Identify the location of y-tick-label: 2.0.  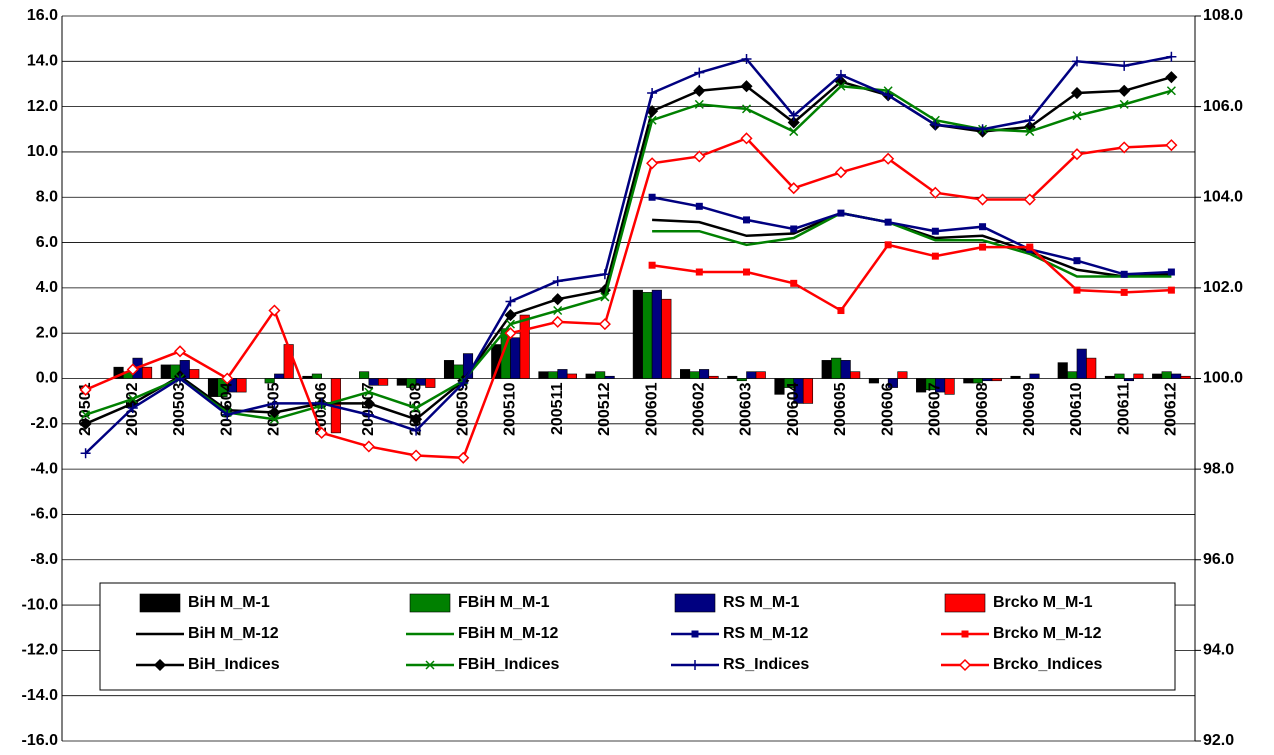
(47, 332).